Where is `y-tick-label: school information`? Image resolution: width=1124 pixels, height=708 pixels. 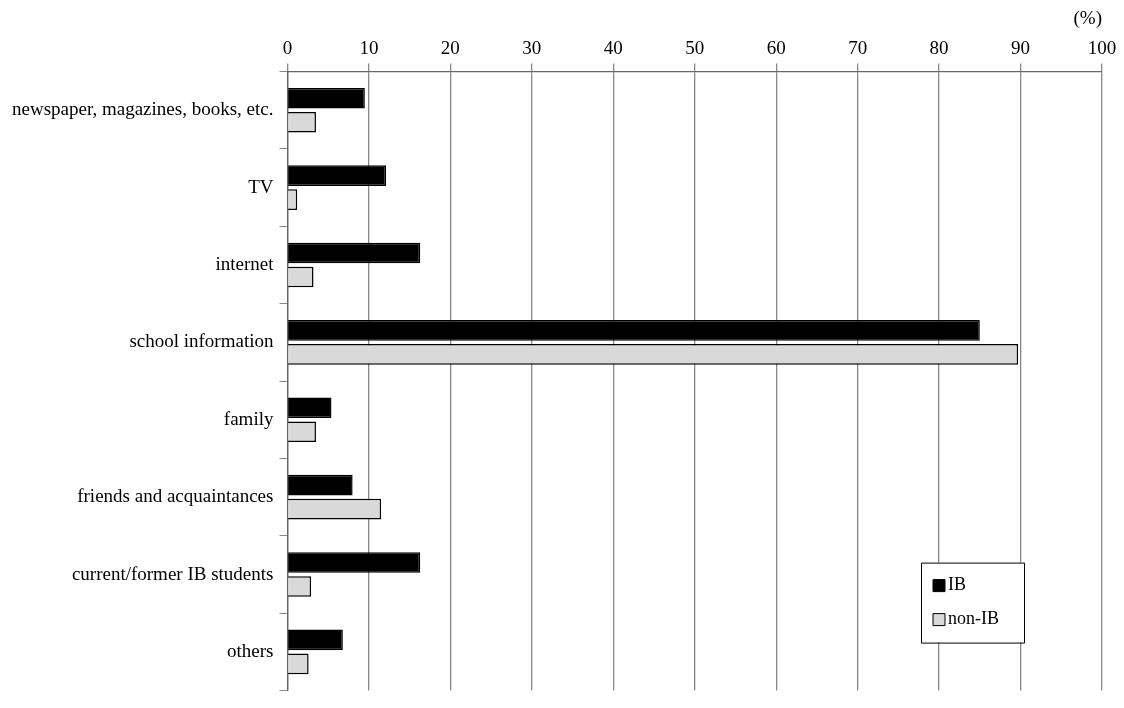 y-tick-label: school information is located at coordinates (201, 341).